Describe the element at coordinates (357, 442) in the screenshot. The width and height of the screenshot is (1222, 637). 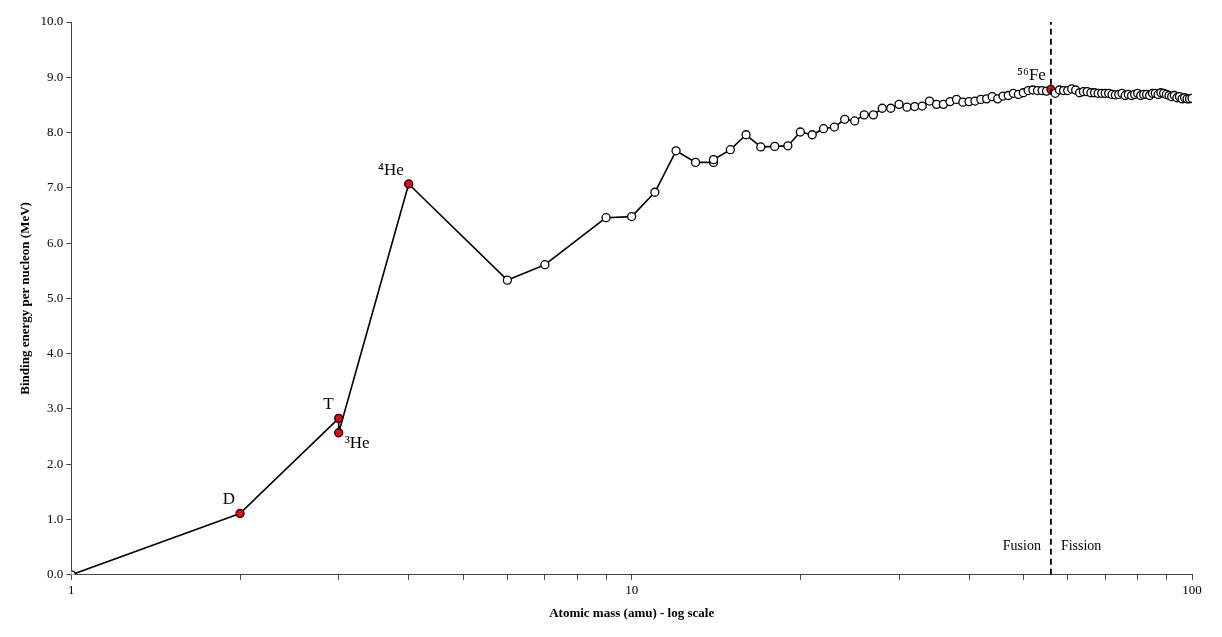
I see `annotation: ³He` at that location.